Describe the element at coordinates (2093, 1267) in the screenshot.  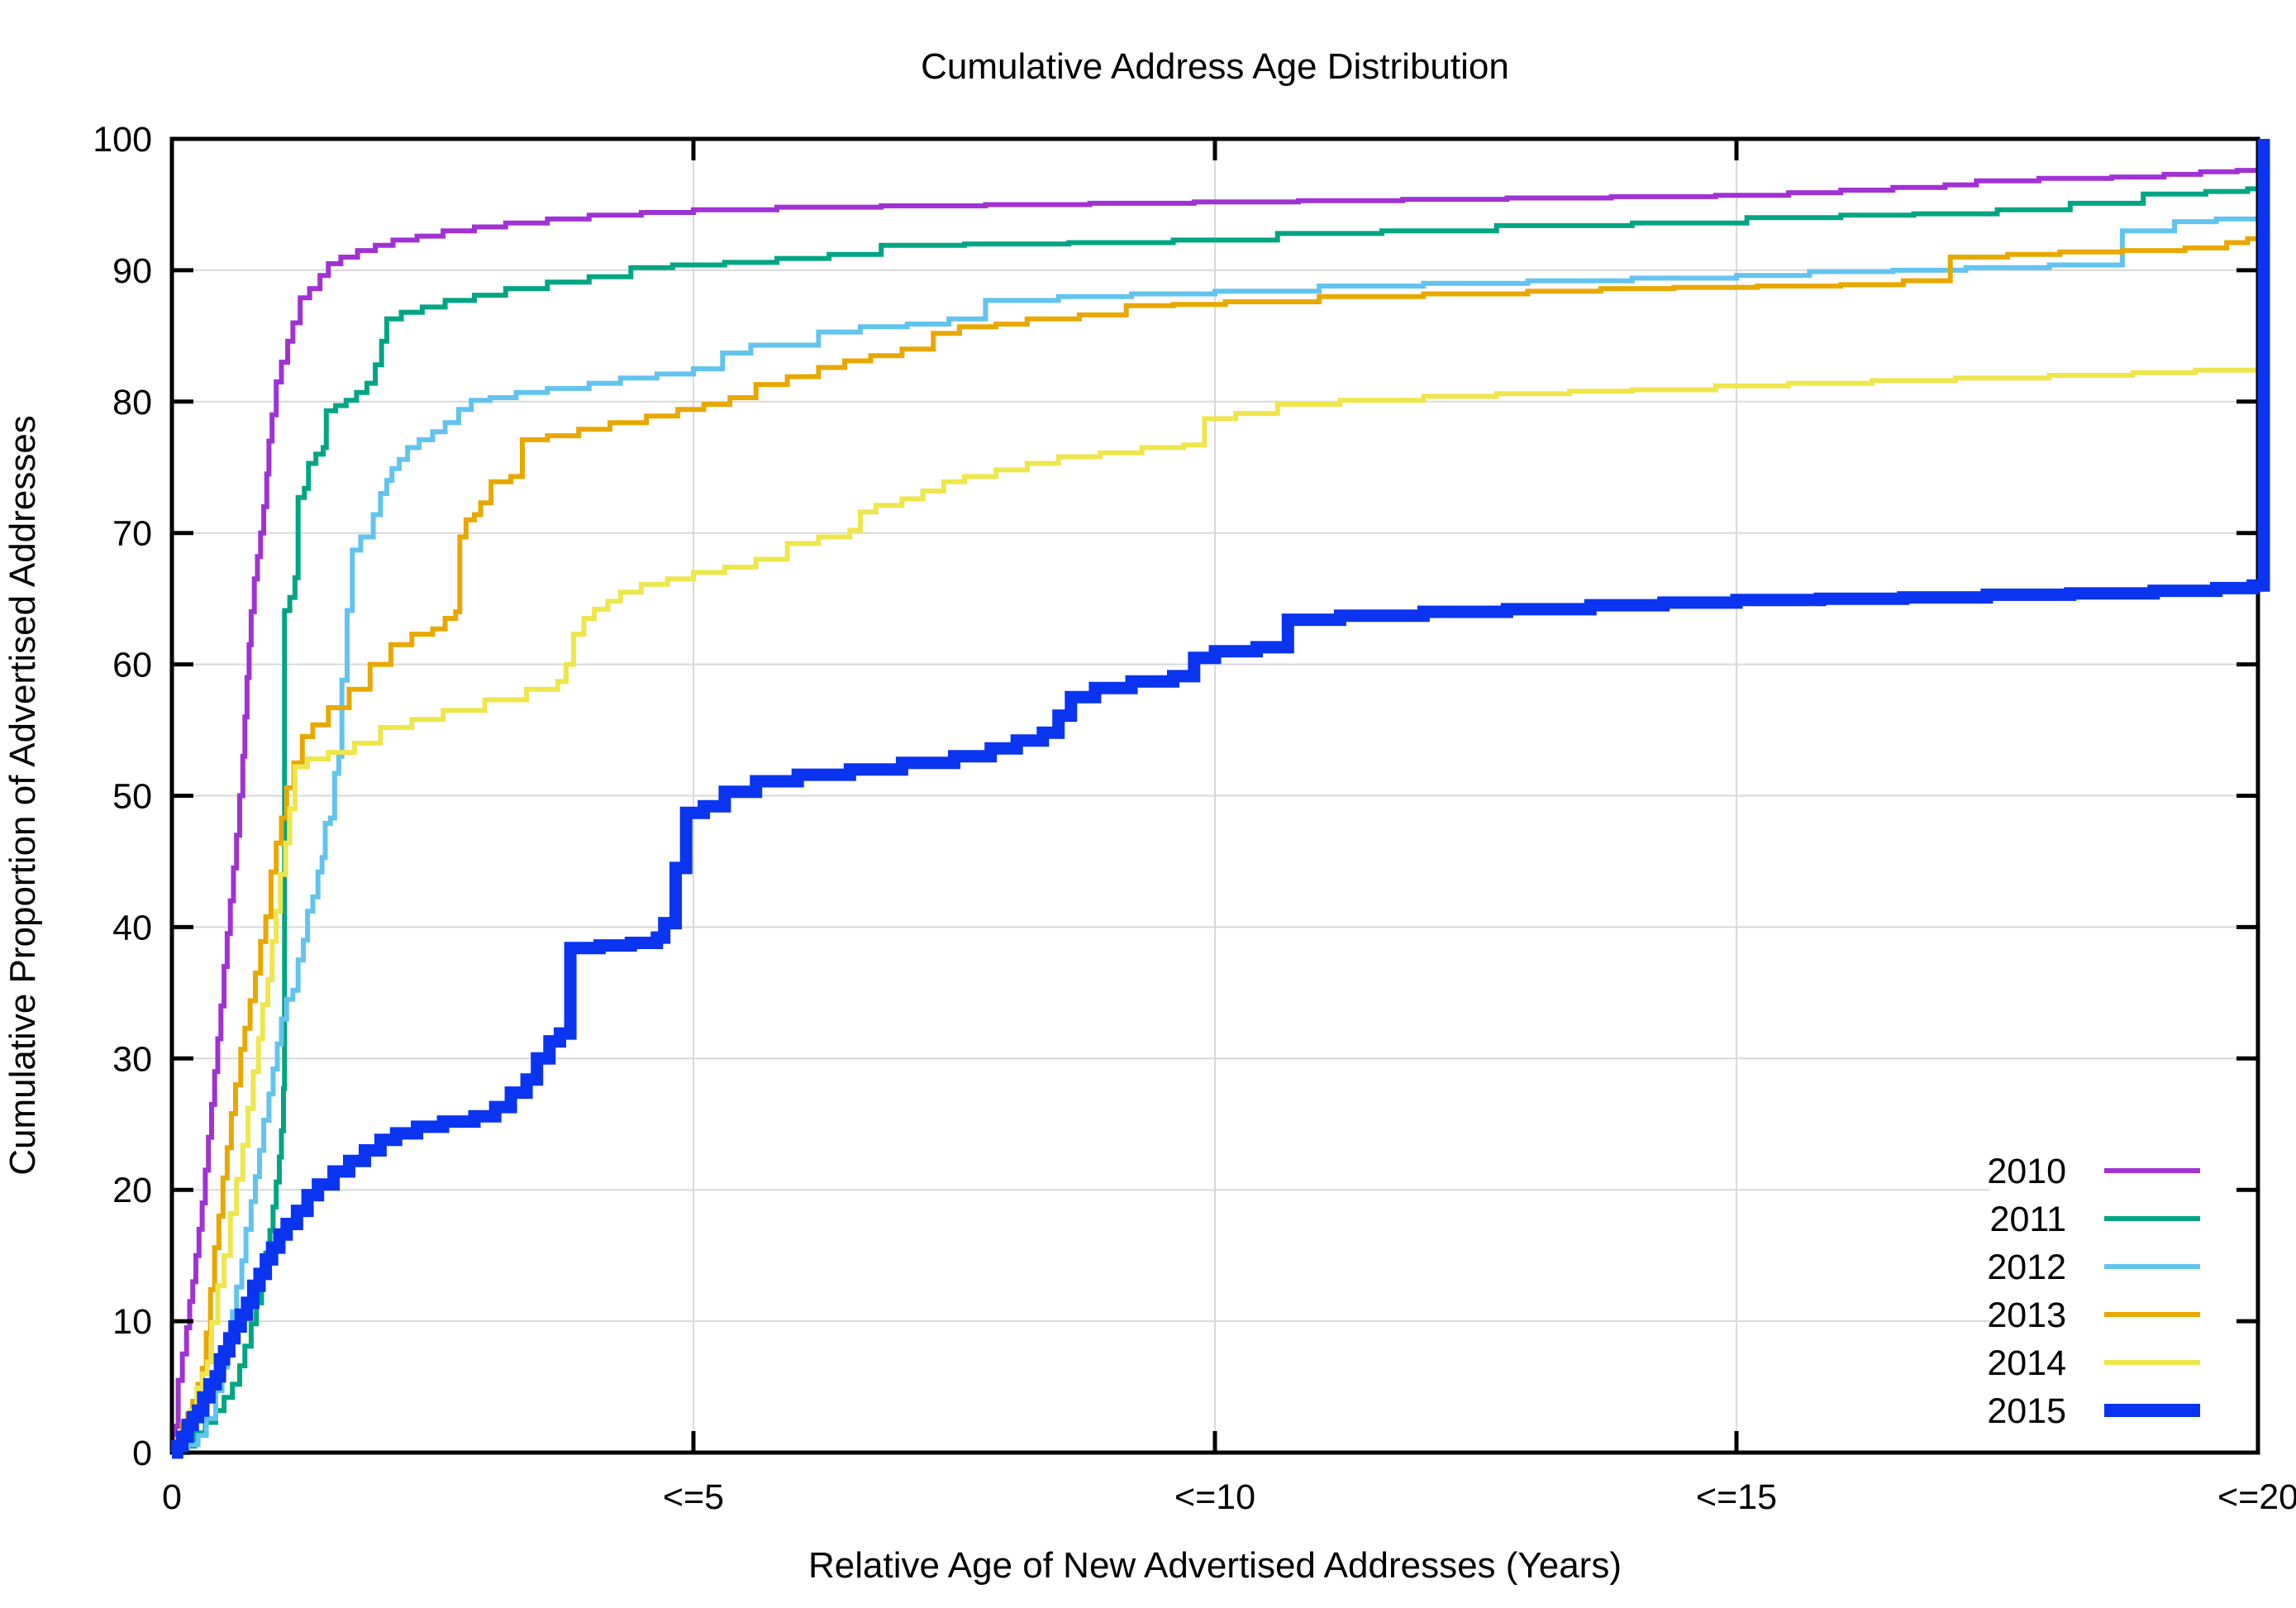
I see `legend-item-2012: 2012` at that location.